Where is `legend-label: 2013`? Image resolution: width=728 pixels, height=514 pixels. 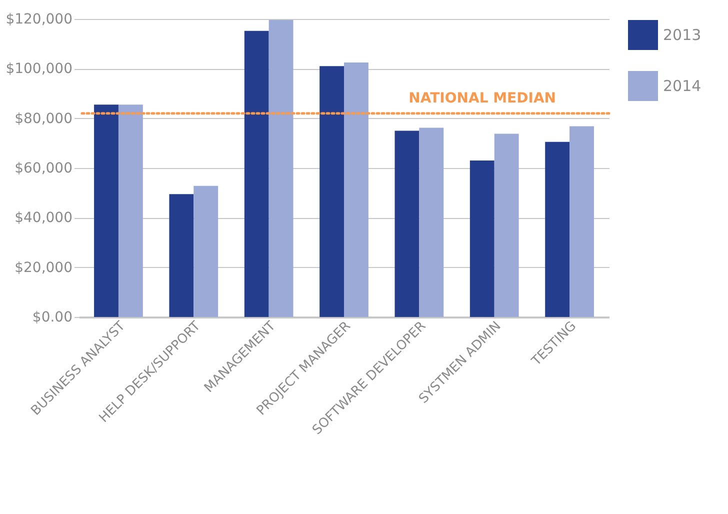
legend-label: 2013 is located at coordinates (682, 35).